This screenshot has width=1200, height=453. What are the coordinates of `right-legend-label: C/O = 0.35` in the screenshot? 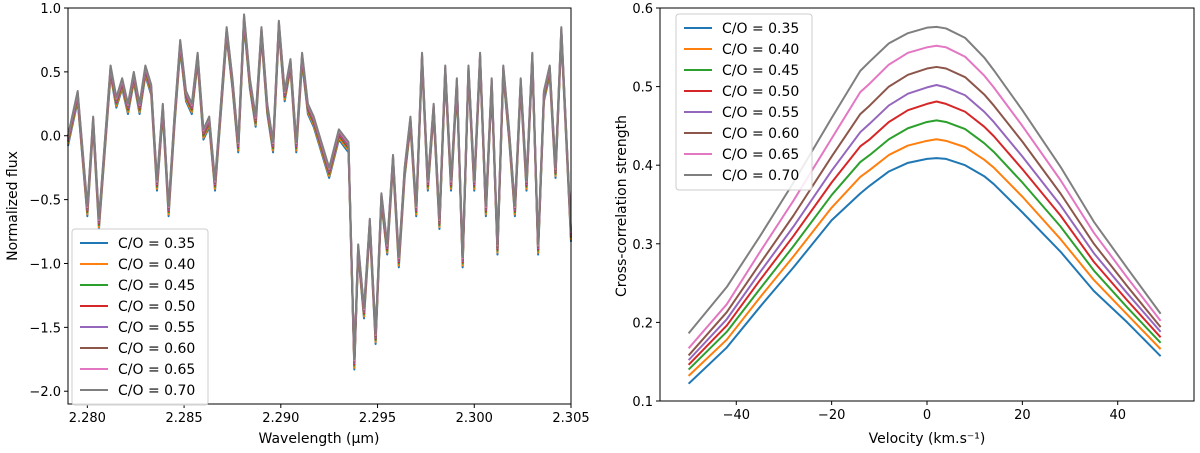 It's located at (760, 29).